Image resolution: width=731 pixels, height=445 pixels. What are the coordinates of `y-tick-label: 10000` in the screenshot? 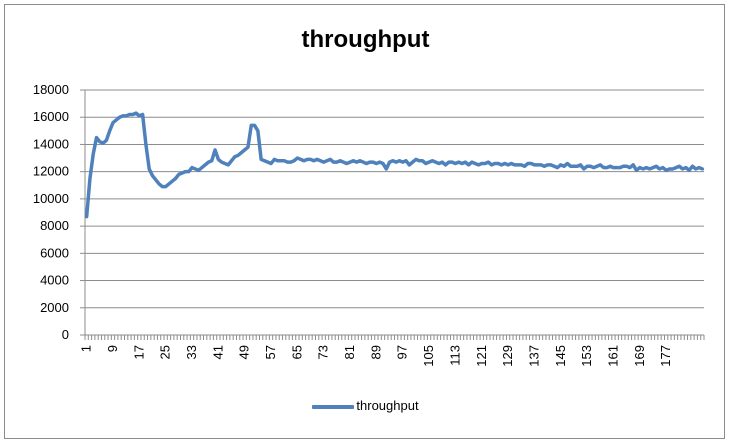 It's located at (51, 198).